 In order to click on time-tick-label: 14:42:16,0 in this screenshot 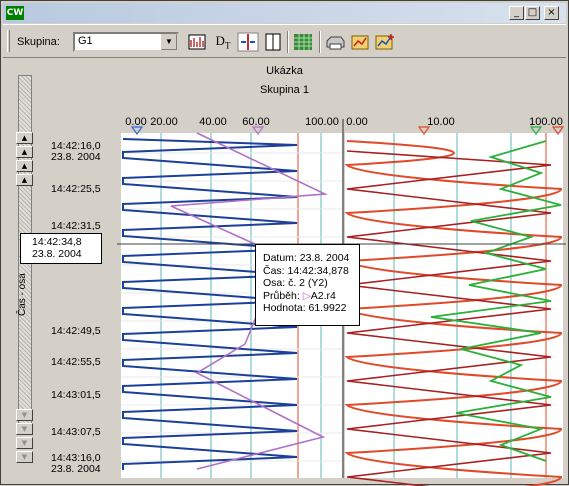, I will do `click(76, 146)`.